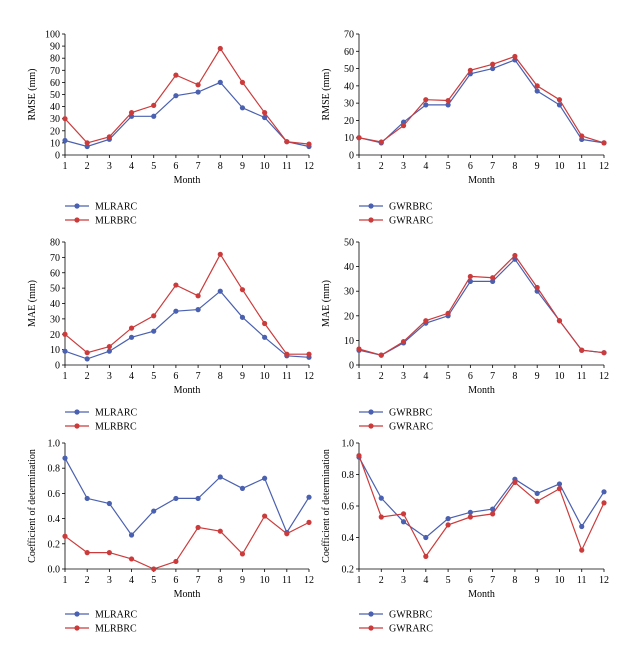  I want to click on y-axis-label: MAE (mm), so click(32, 303).